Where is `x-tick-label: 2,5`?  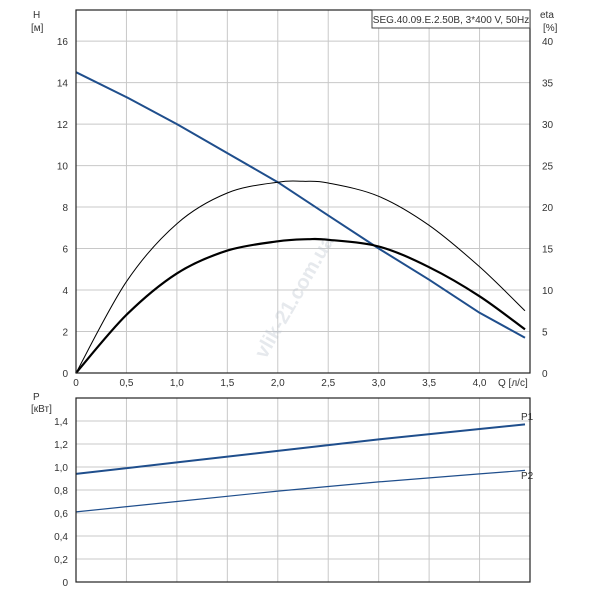 x-tick-label: 2,5 is located at coordinates (328, 383).